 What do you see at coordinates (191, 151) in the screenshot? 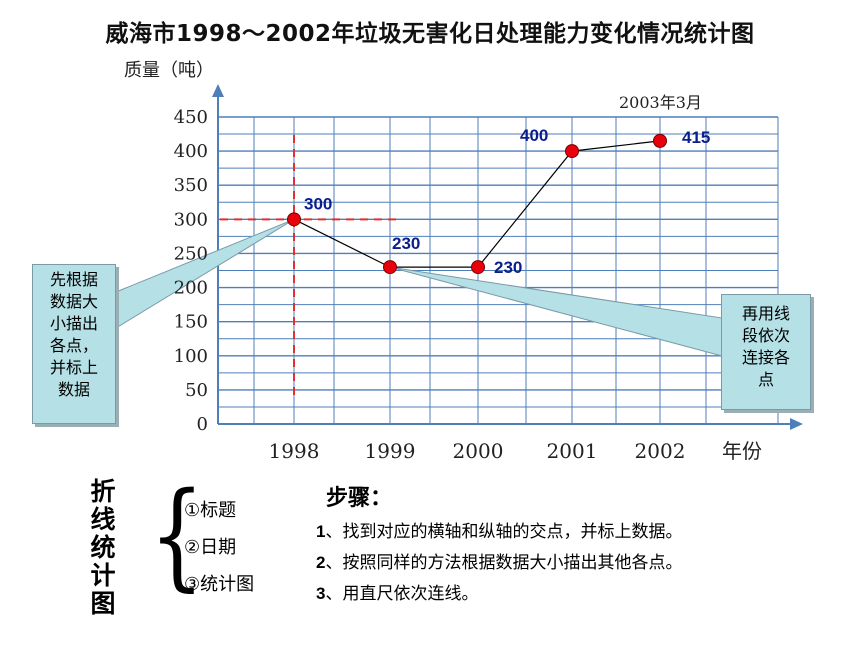
I see `y-tick-label: 400` at bounding box center [191, 151].